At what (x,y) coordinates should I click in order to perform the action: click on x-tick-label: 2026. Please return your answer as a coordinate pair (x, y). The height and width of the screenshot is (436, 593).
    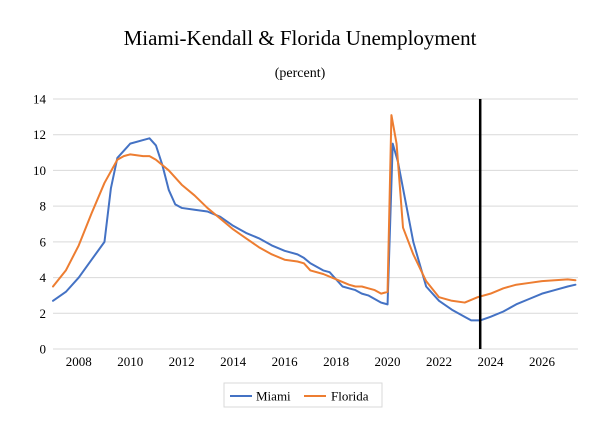
    Looking at the image, I should click on (542, 361).